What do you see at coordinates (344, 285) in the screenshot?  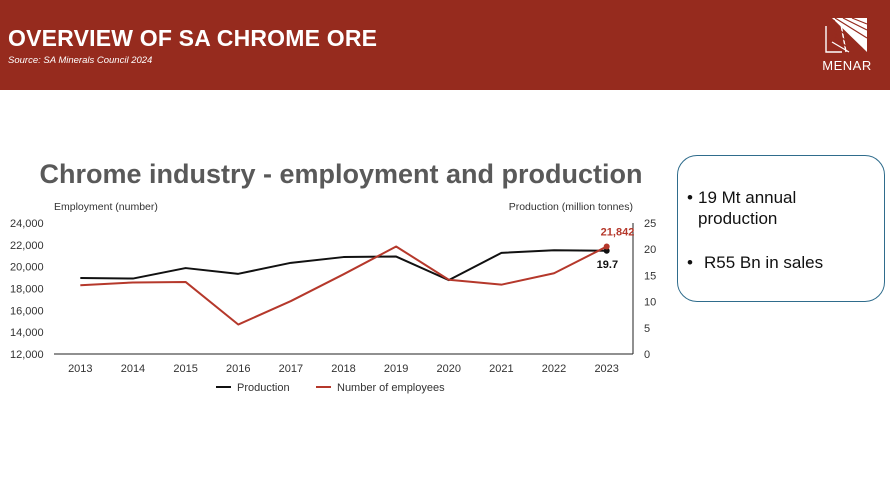 I see `series-number-of-employees-line` at bounding box center [344, 285].